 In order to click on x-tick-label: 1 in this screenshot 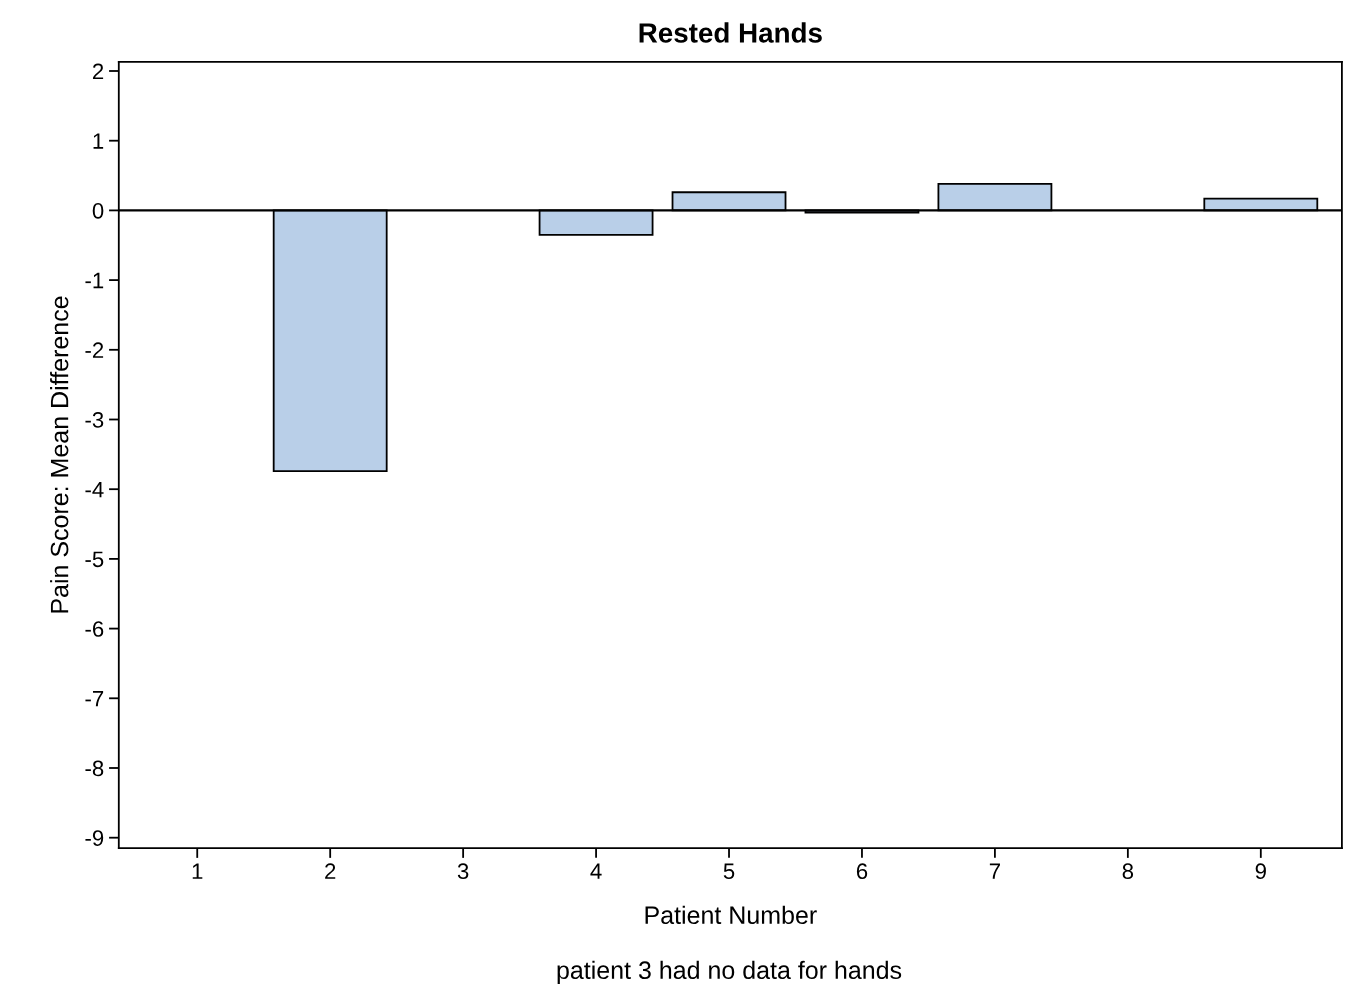, I will do `click(197, 871)`.